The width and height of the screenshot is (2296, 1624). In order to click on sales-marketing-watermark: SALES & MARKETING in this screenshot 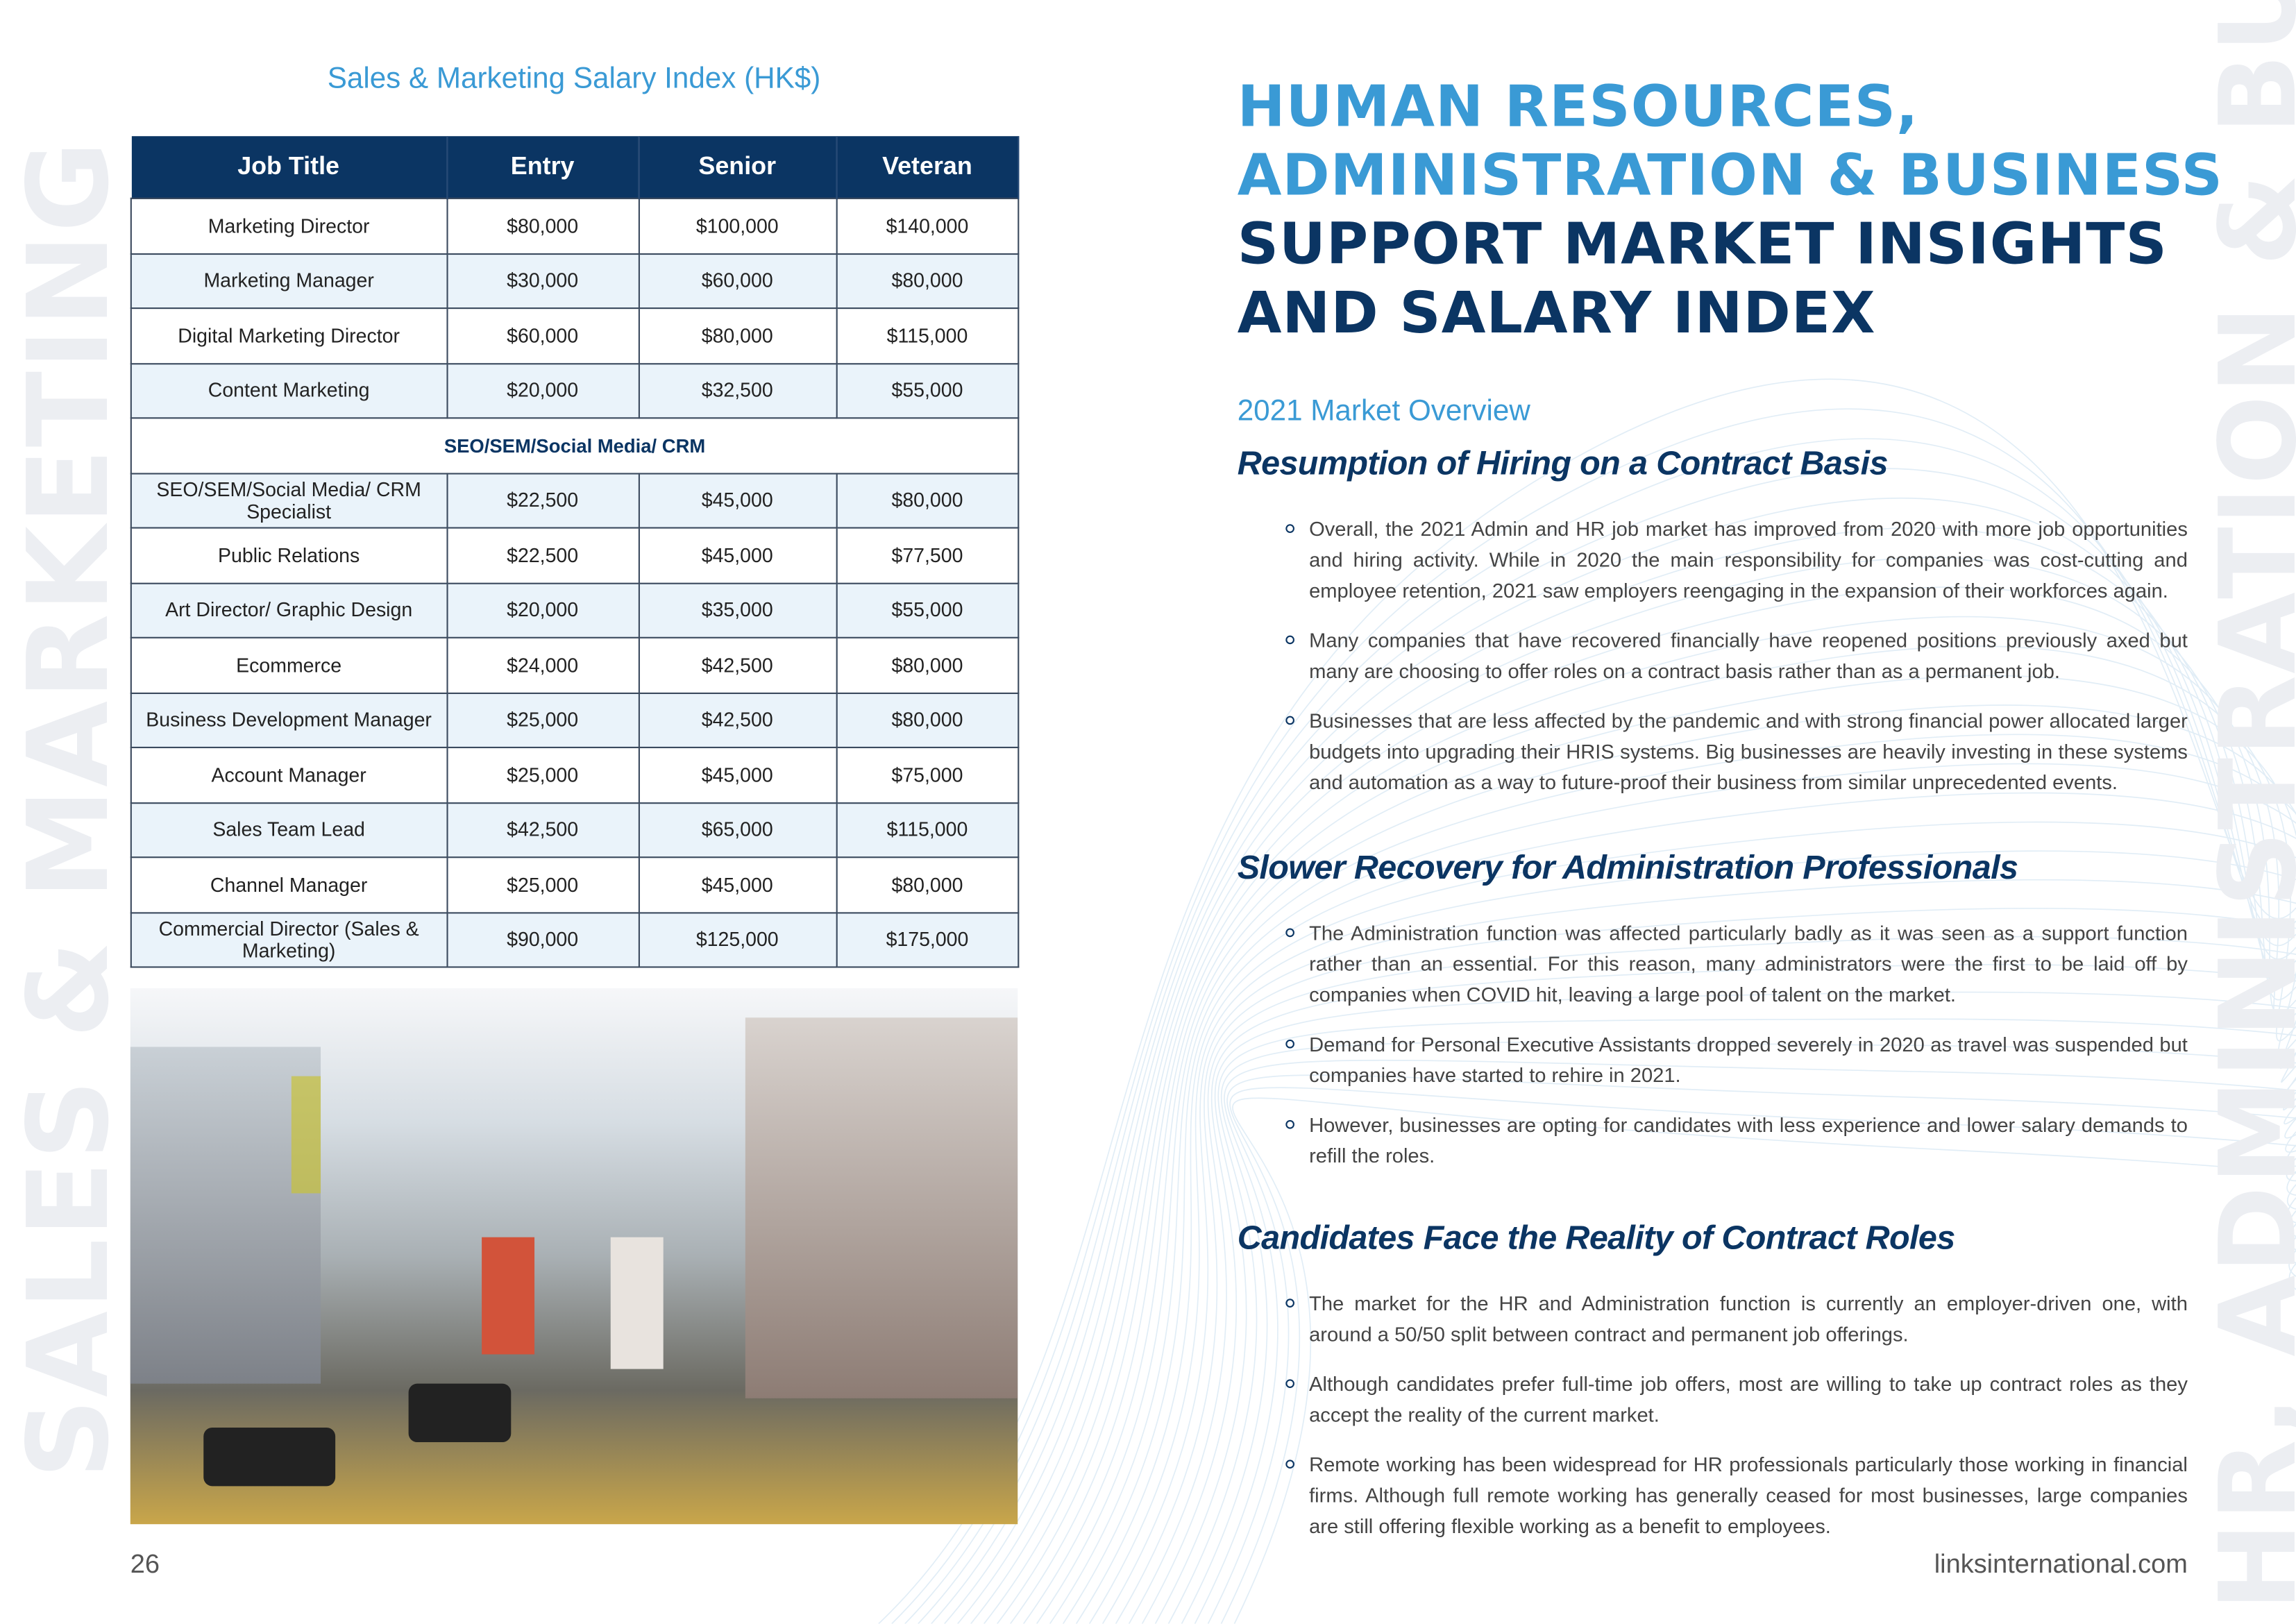, I will do `click(68, 809)`.